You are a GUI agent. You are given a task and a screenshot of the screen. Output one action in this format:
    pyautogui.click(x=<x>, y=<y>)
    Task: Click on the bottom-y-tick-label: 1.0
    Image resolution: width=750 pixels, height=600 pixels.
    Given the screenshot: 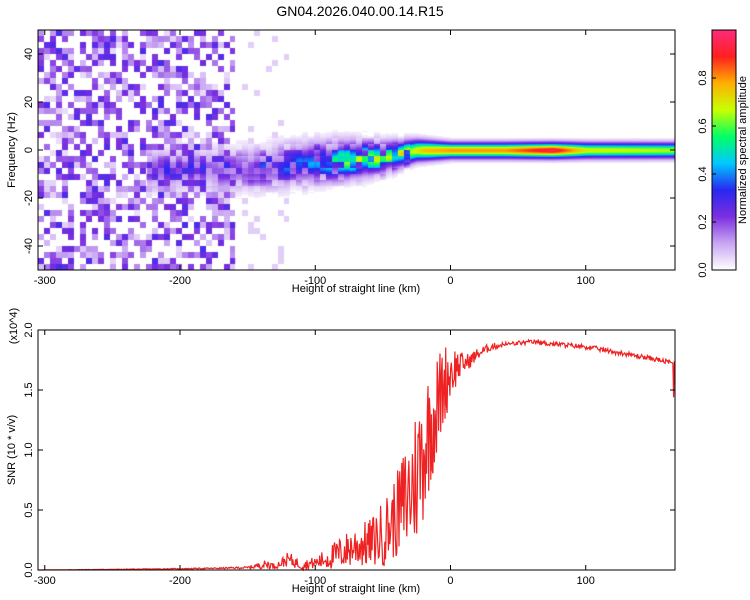 What is the action you would take?
    pyautogui.click(x=29, y=449)
    